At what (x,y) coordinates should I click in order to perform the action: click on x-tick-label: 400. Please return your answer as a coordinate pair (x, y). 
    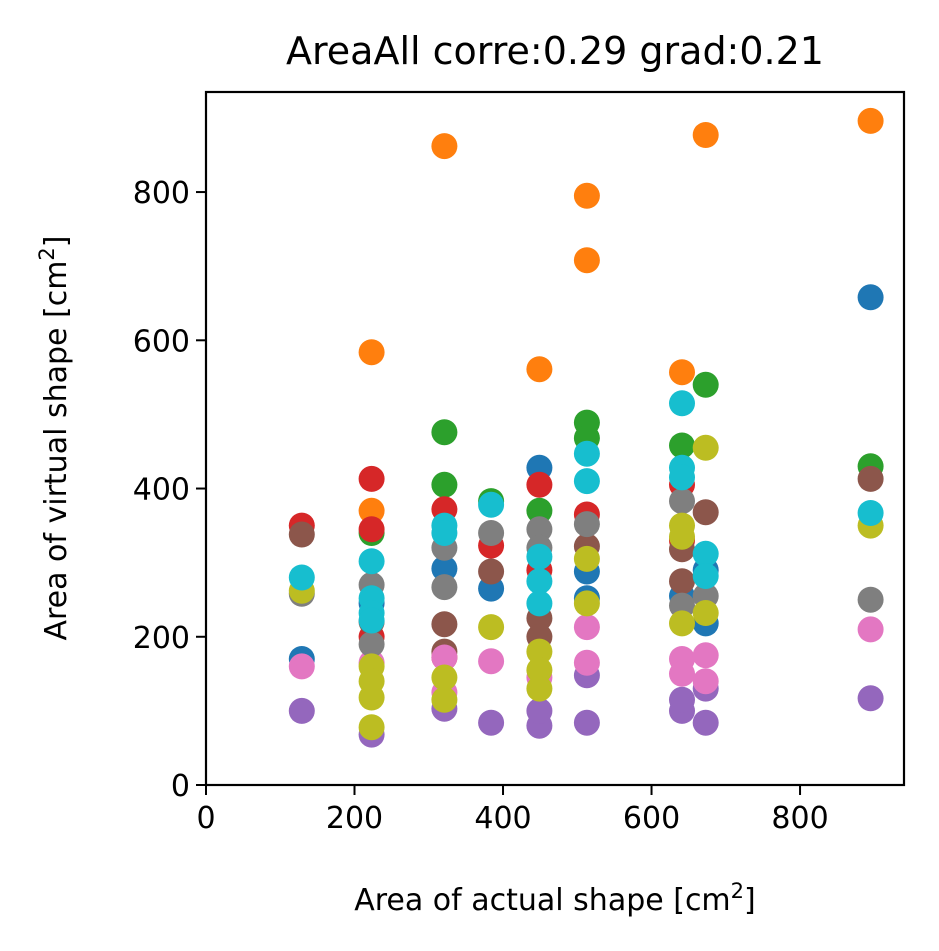
    Looking at the image, I should click on (502, 818).